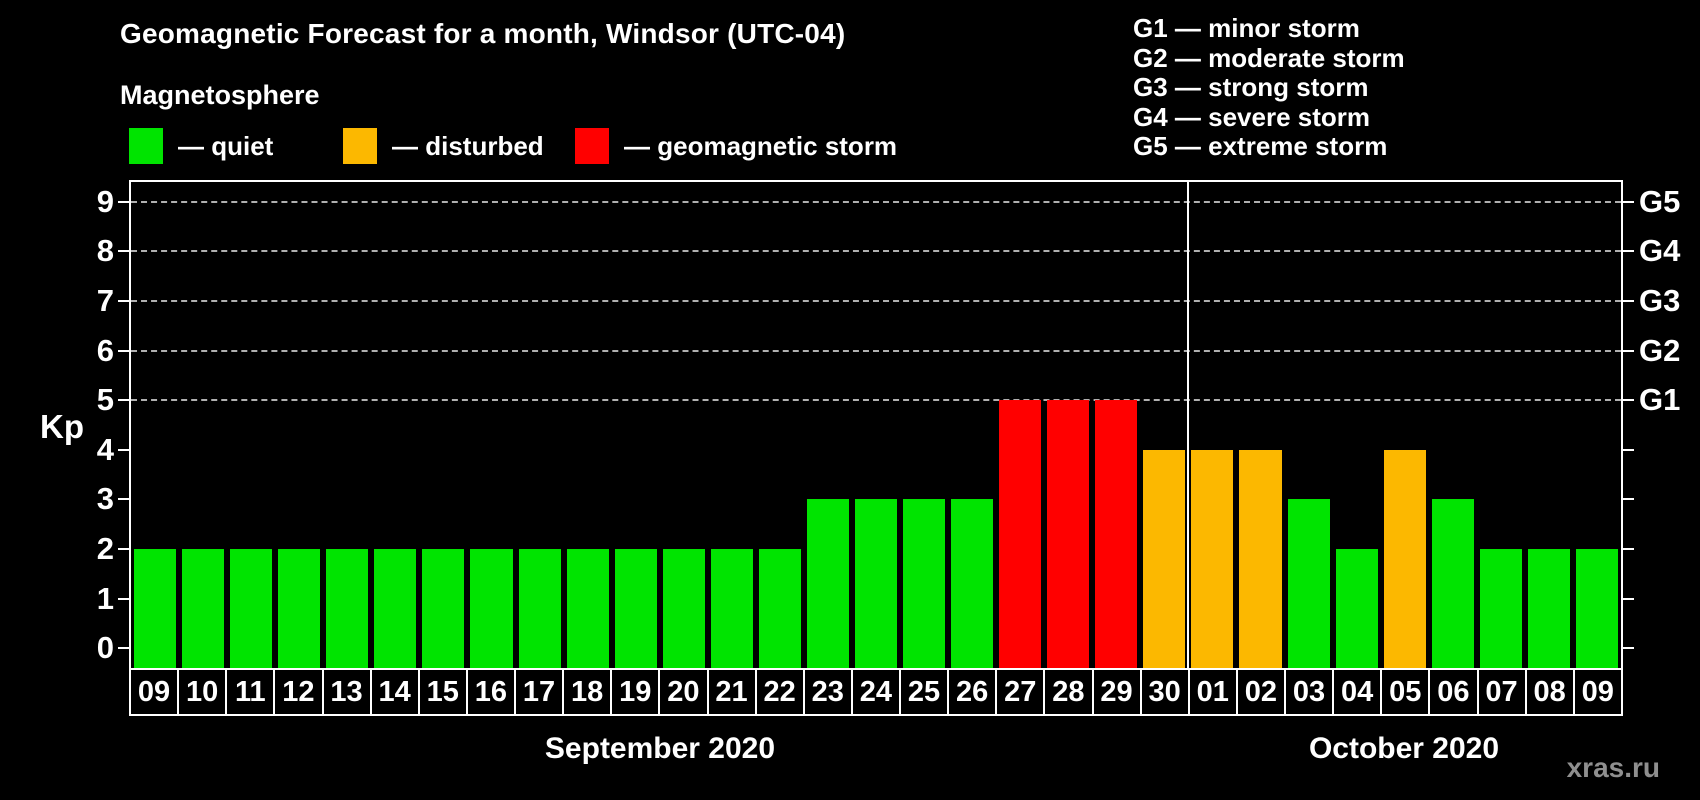 The width and height of the screenshot is (1700, 800). Describe the element at coordinates (146, 146) in the screenshot. I see `quiet-color-swatch` at that location.